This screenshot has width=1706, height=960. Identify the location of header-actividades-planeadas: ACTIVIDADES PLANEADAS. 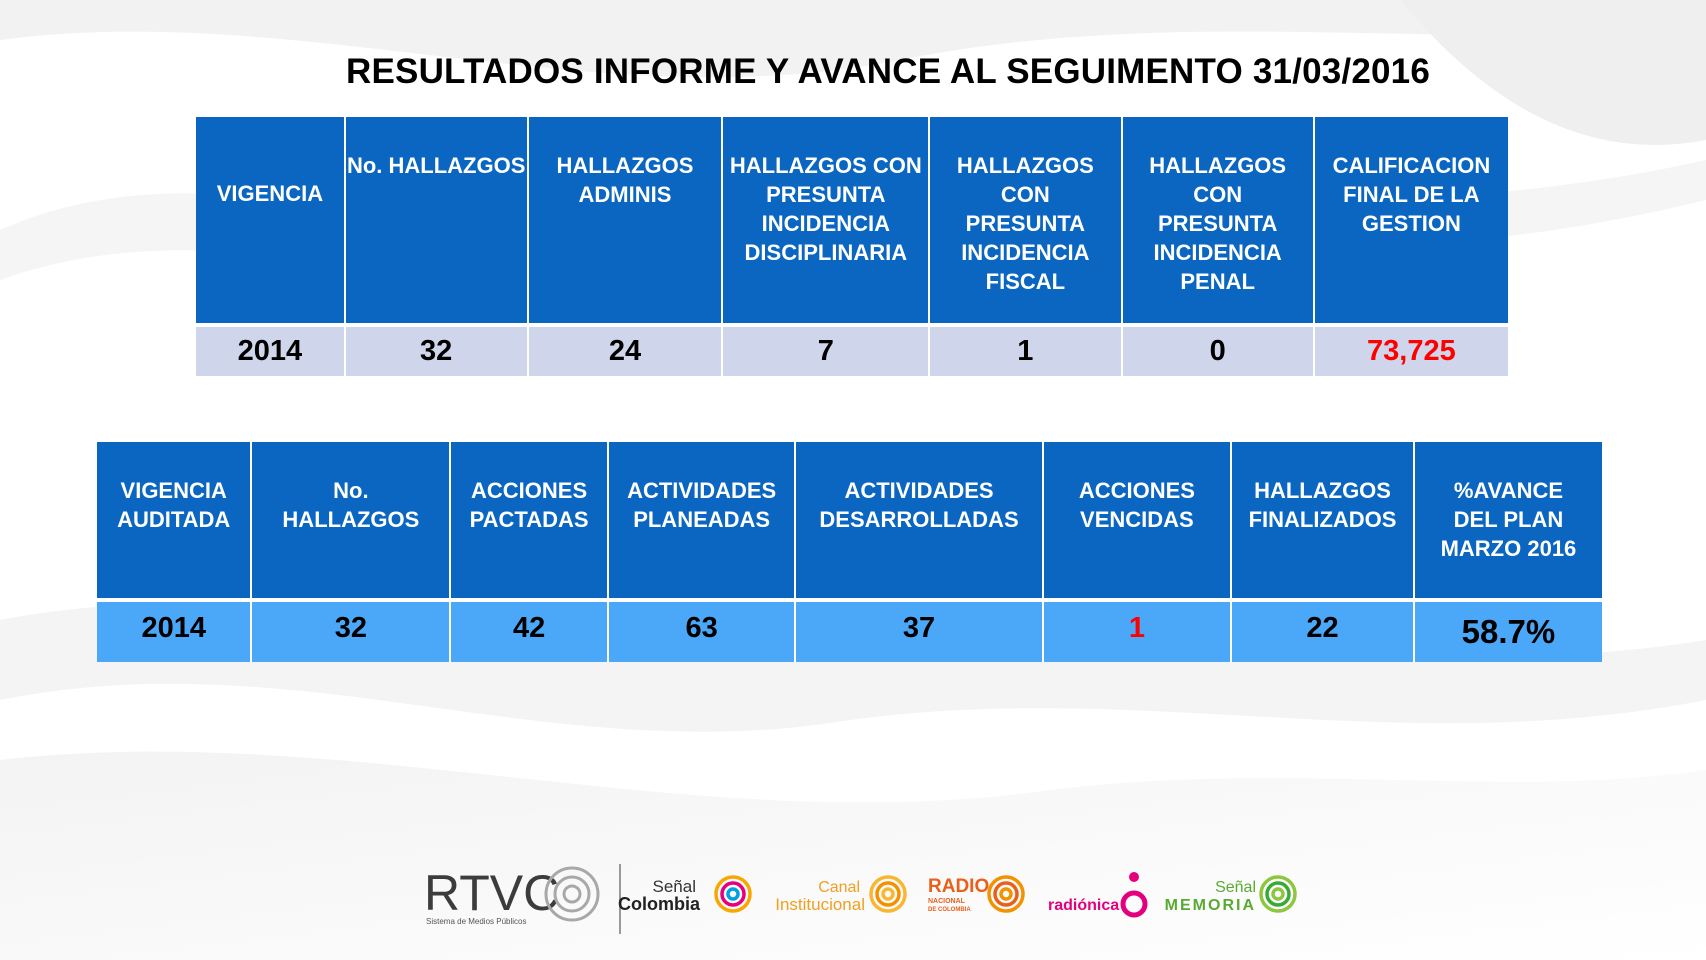
(701, 522).